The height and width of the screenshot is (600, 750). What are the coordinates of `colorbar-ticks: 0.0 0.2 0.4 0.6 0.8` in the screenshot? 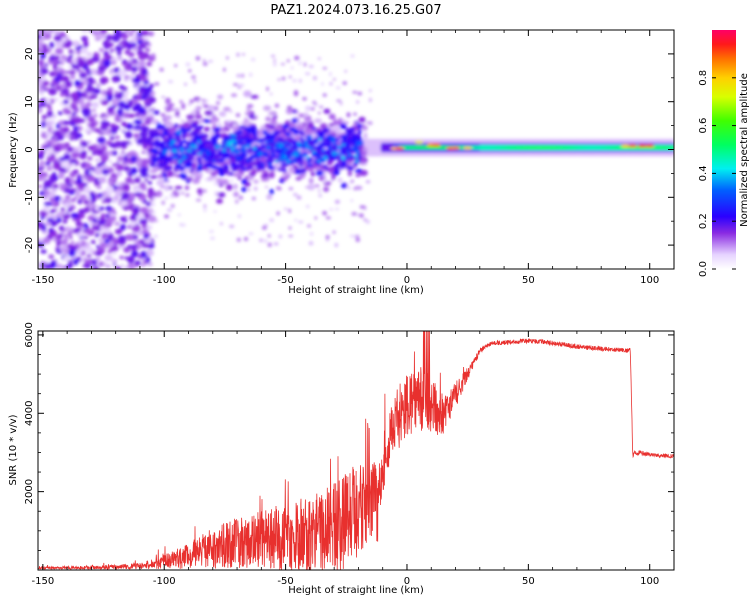 It's located at (717, 173).